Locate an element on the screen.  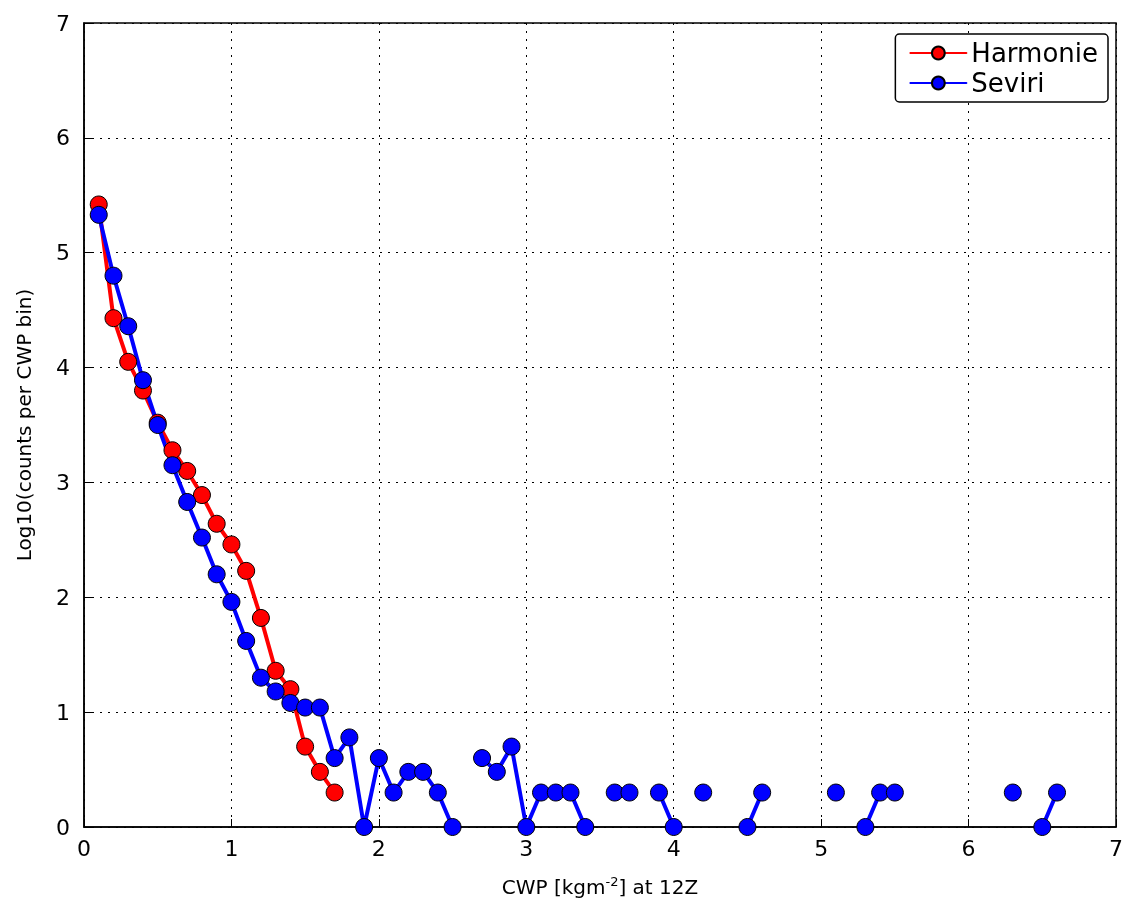
legend-label: Seviri is located at coordinates (1008, 83).